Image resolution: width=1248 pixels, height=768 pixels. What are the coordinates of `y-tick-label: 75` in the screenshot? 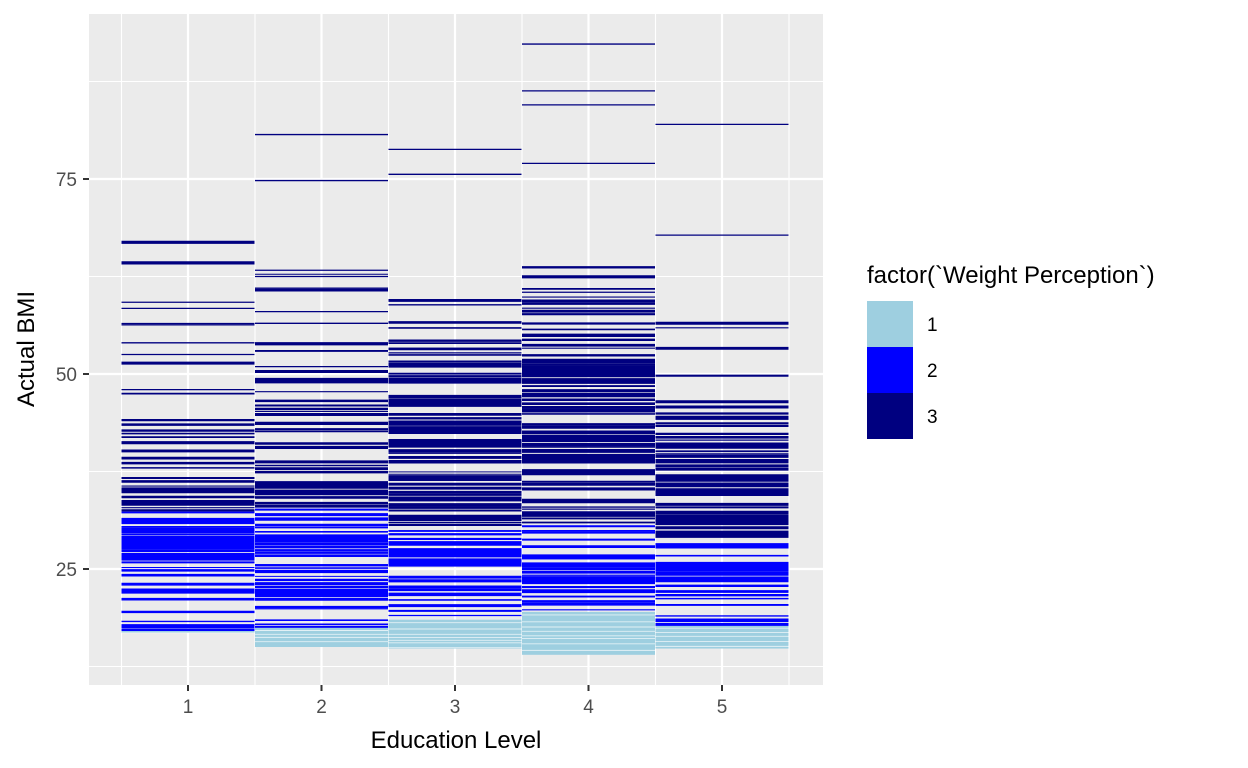 It's located at (66, 180).